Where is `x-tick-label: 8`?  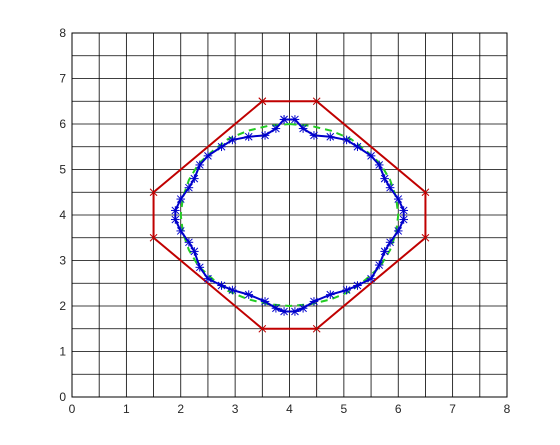 x-tick-label: 8 is located at coordinates (507, 409).